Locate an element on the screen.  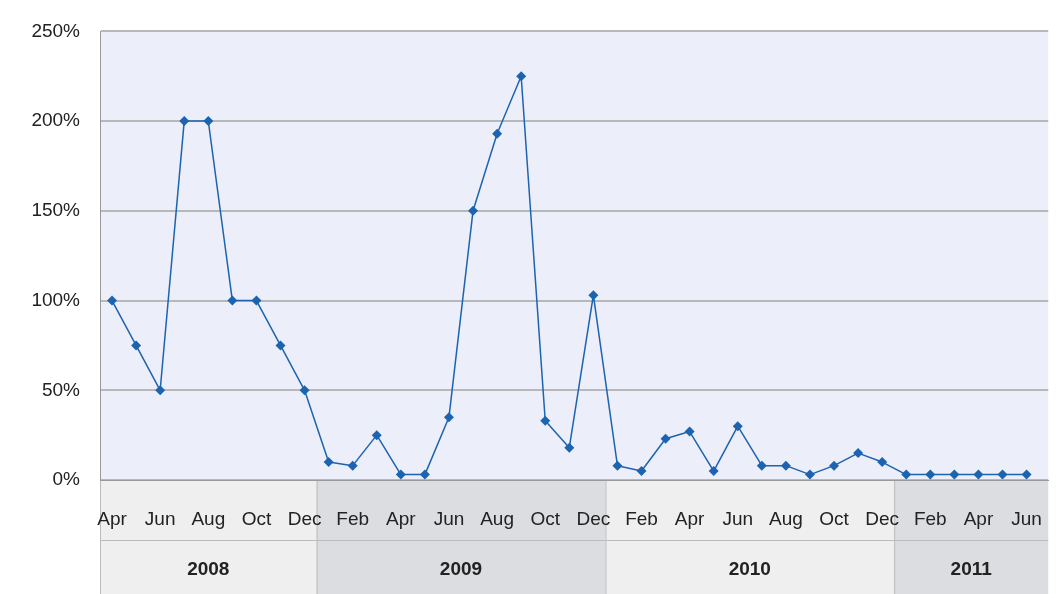
text: 2008 is located at coordinates (208, 569).